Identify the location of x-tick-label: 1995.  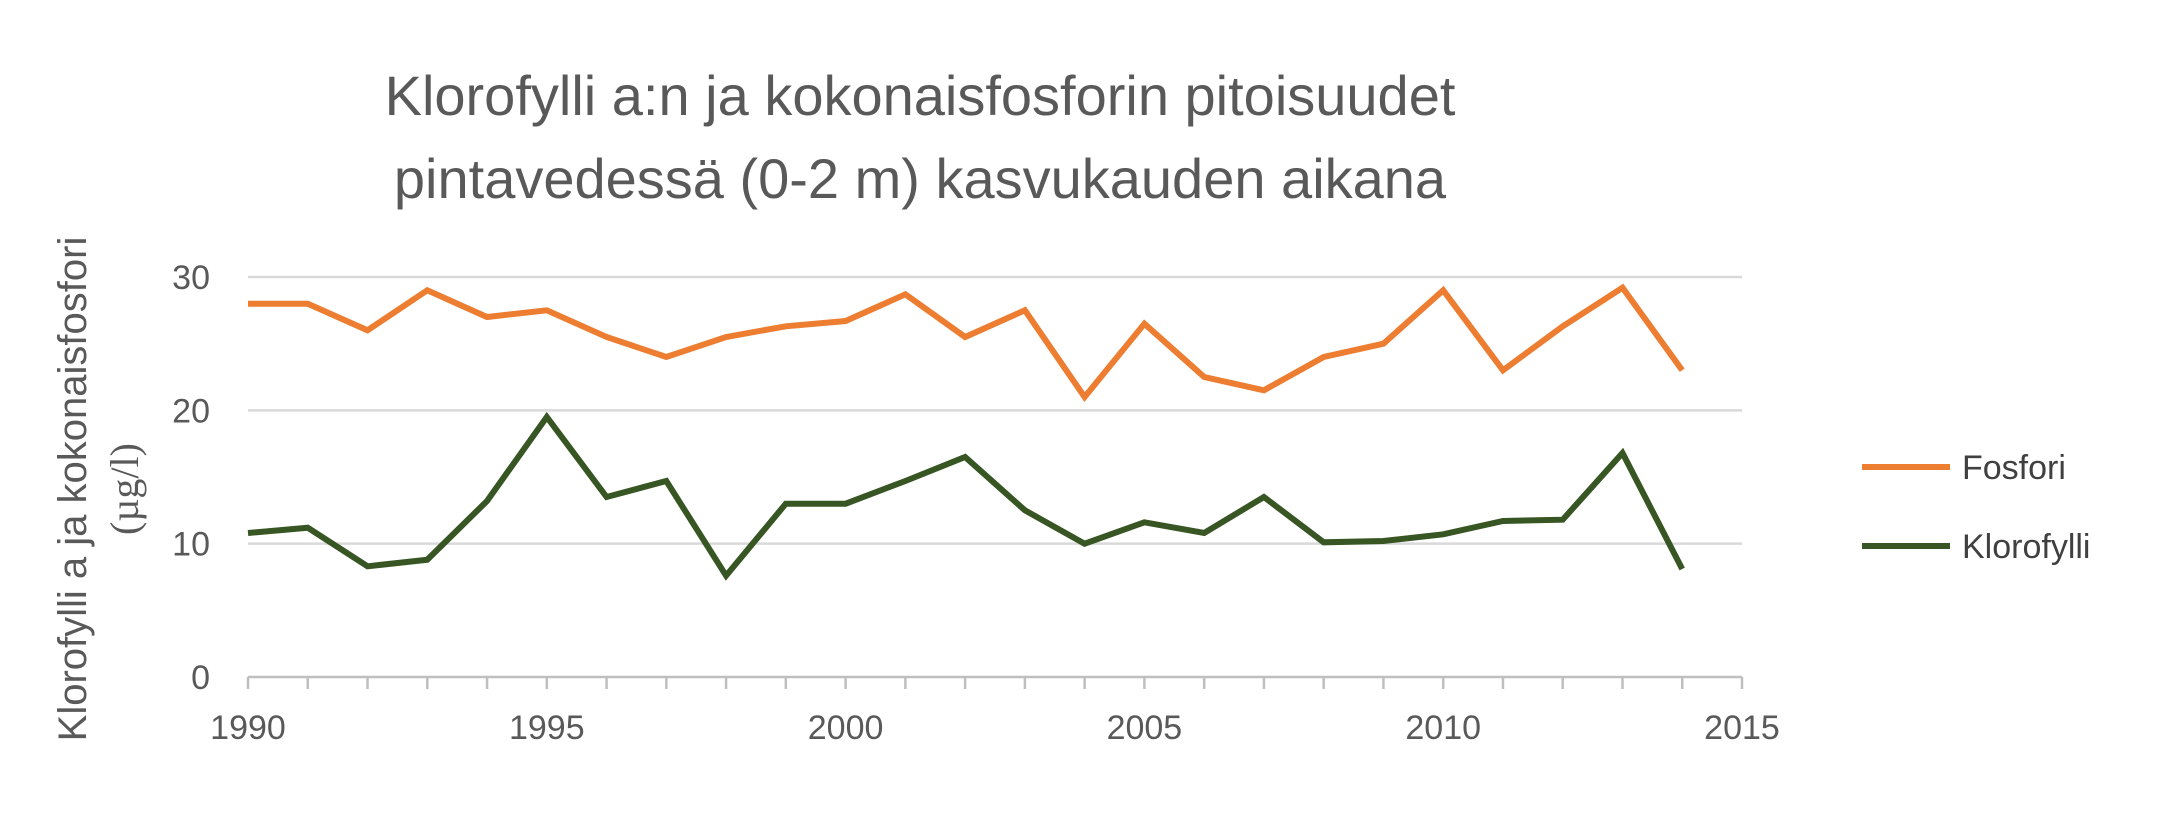
(547, 728).